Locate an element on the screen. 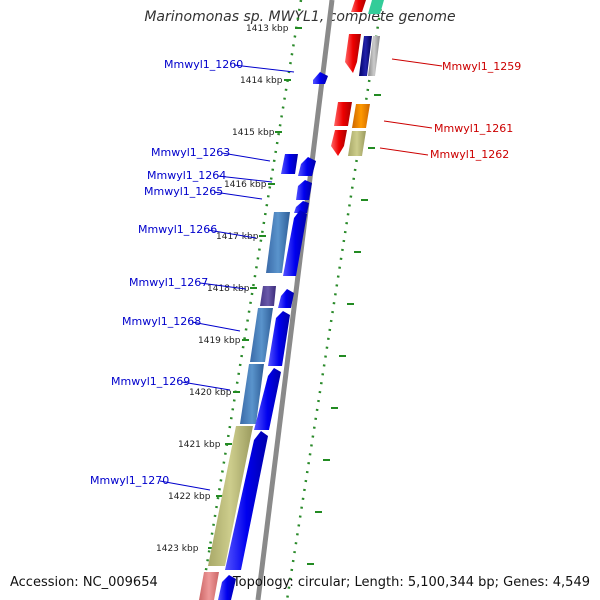 This screenshot has height=600, width=600. accession-label: Accession: NC_009654 is located at coordinates (84, 582).